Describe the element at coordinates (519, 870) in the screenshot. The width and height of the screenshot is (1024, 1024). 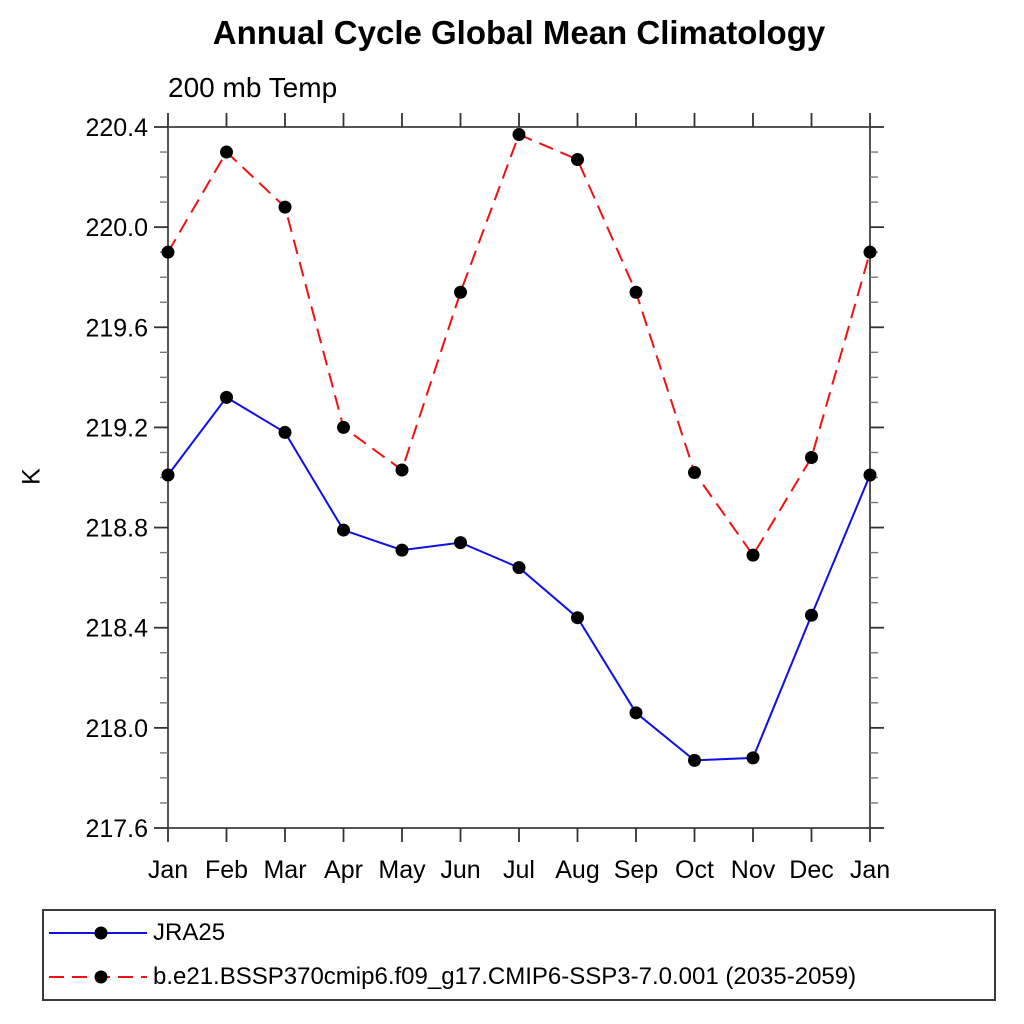
I see `x-tick-label: Jul` at that location.